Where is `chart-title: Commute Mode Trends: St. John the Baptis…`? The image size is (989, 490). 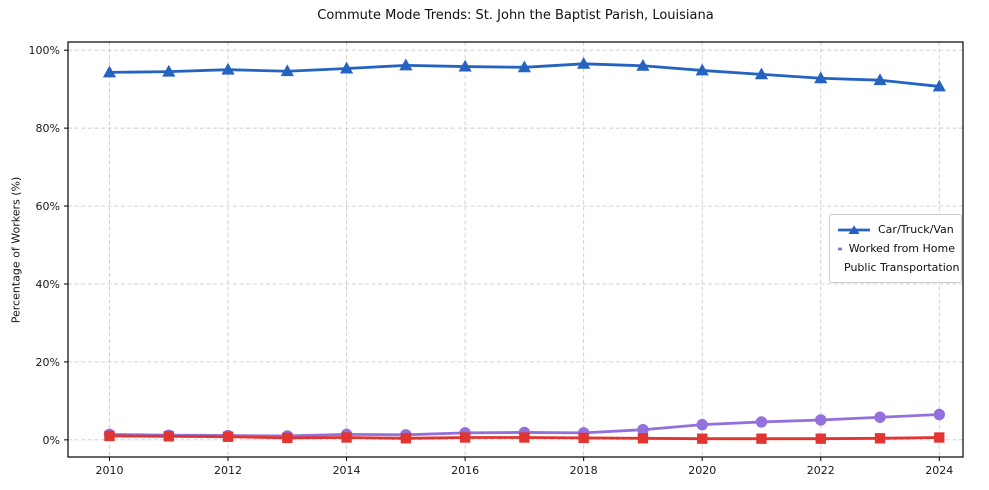 chart-title: Commute Mode Trends: St. John the Baptis… is located at coordinates (515, 15).